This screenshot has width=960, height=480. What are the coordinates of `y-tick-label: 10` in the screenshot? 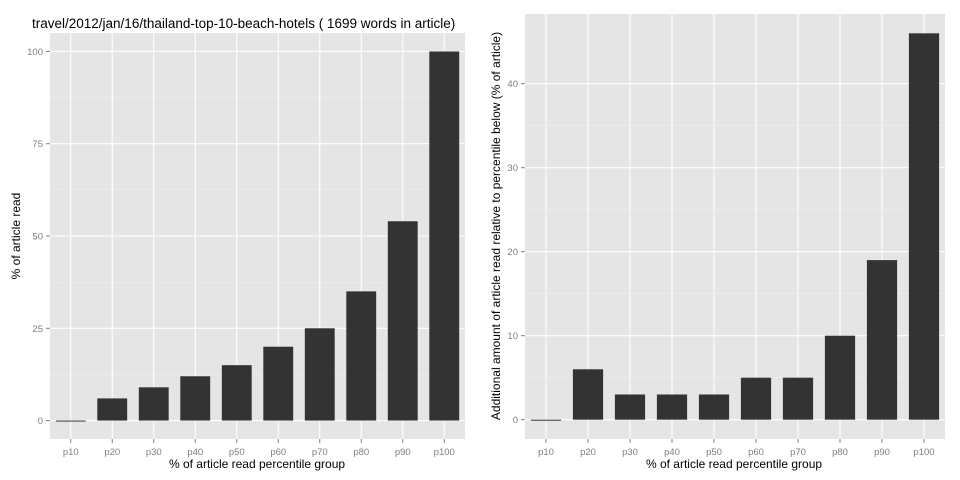 It's located at (512, 336).